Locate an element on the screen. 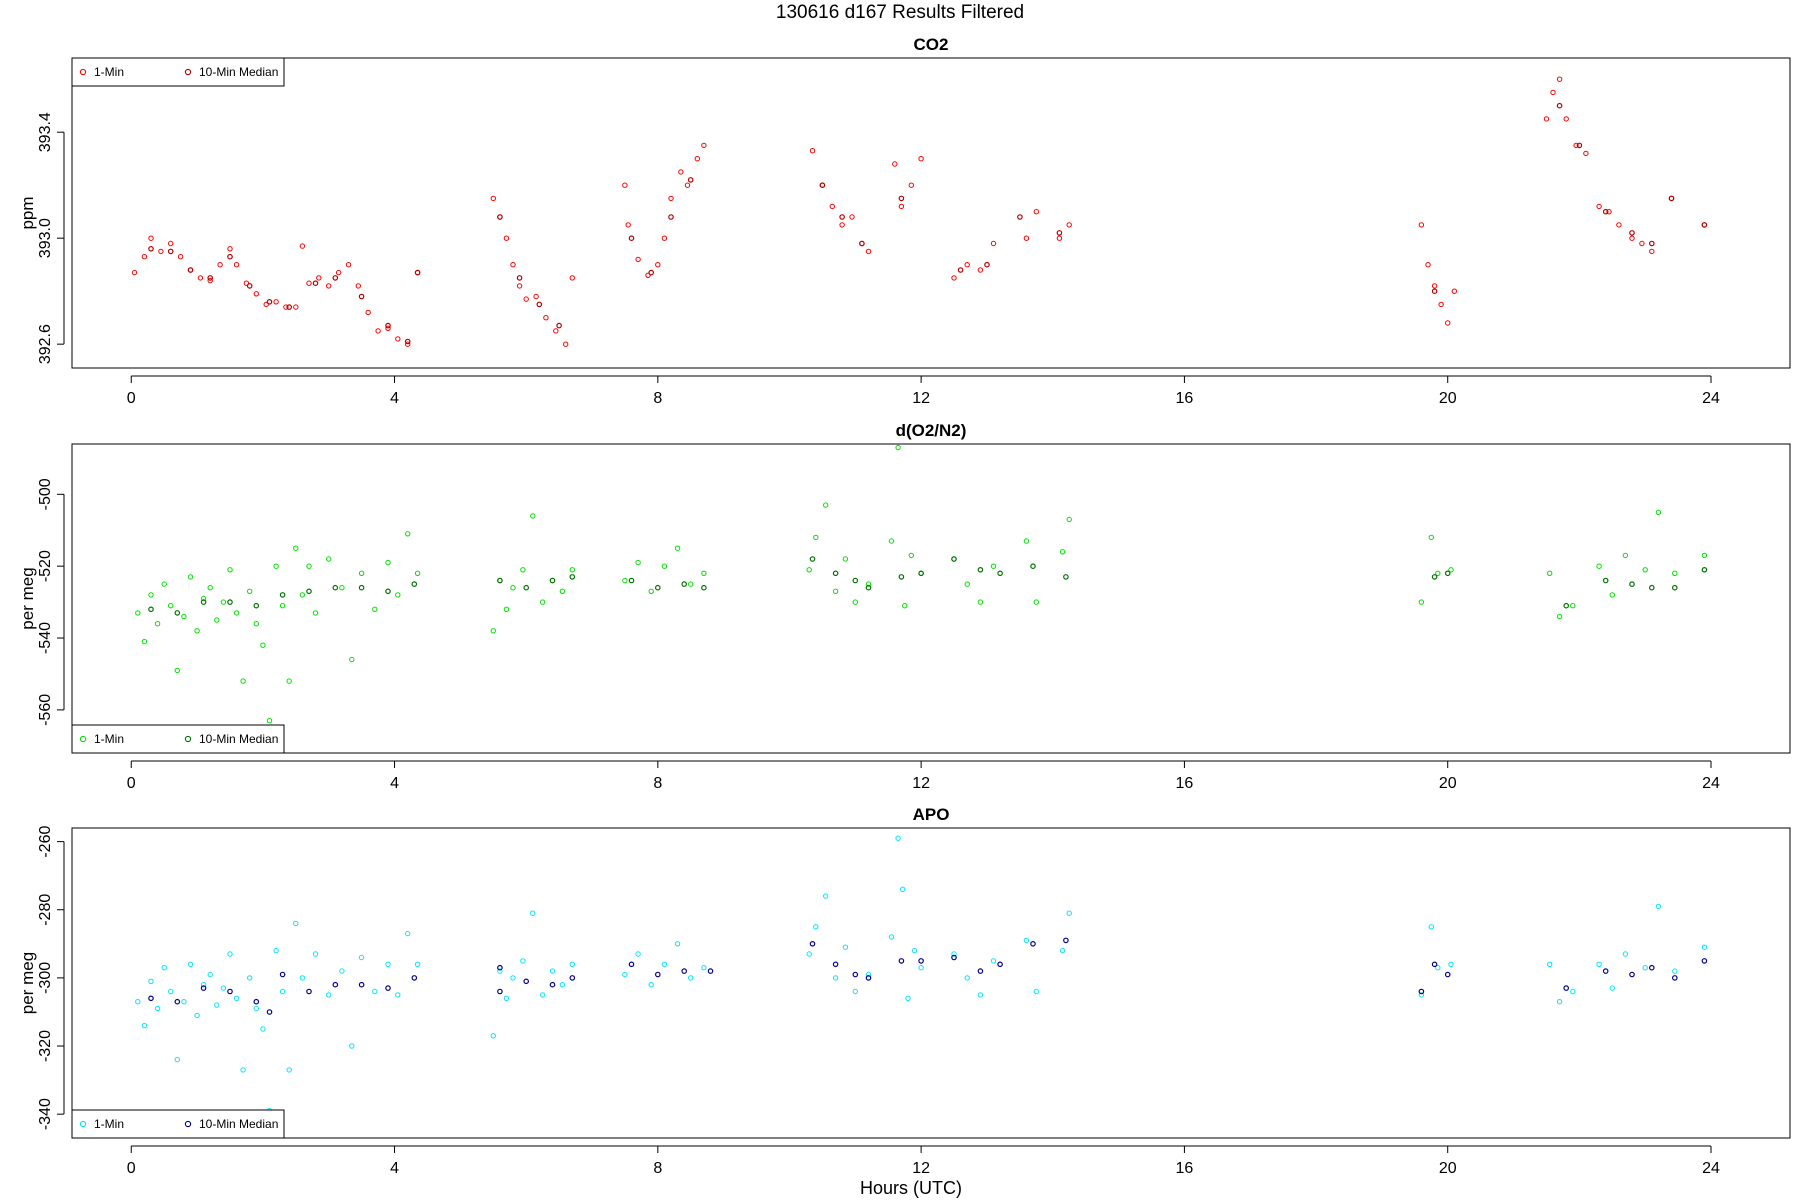 The height and width of the screenshot is (1200, 1800). panel-title: APO is located at coordinates (931, 814).